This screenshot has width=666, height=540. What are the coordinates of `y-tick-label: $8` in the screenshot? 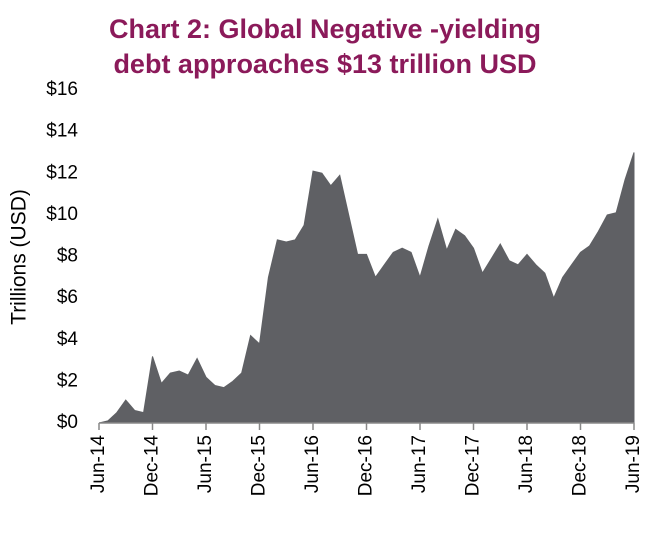 It's located at (67, 256).